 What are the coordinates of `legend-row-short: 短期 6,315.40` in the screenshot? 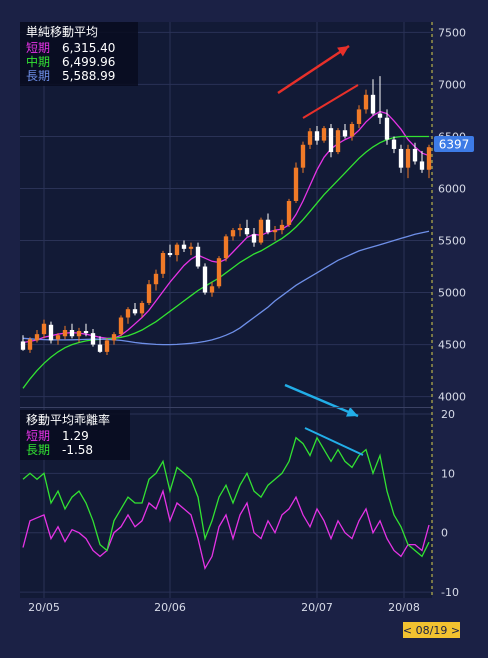 It's located at (79, 48).